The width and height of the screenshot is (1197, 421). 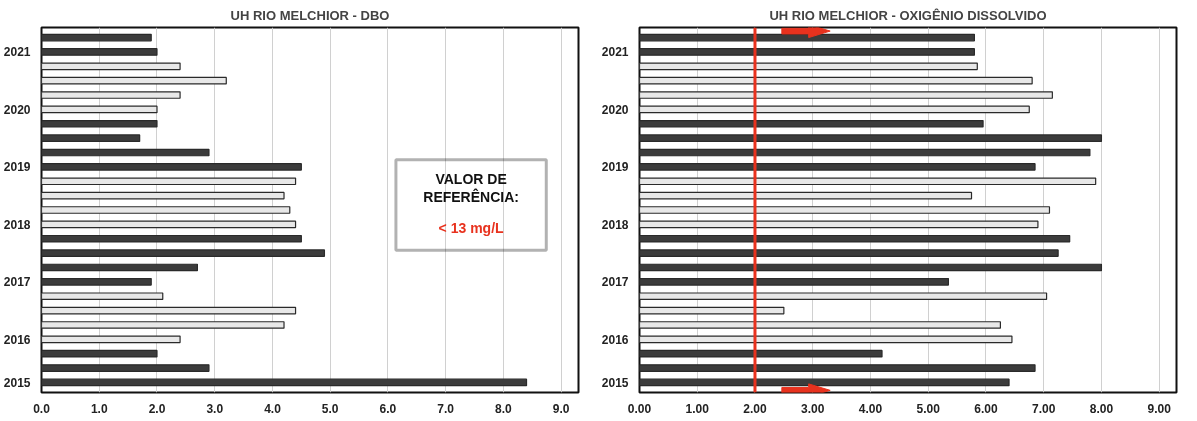 What do you see at coordinates (928, 408) in the screenshot?
I see `x-tick-label: 5.00` at bounding box center [928, 408].